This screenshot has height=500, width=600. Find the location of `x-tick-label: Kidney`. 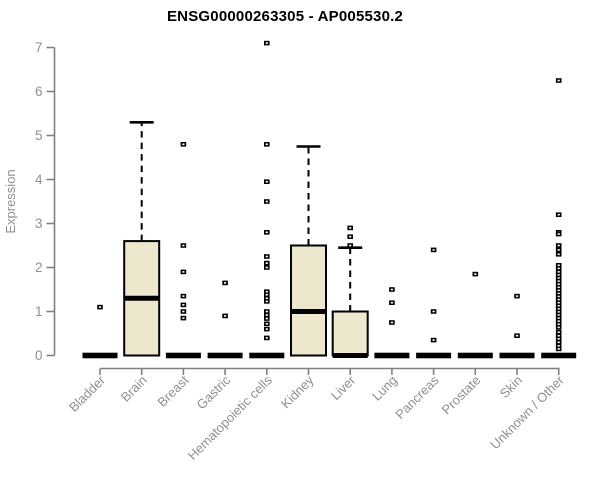

x-tick-label: Kidney is located at coordinates (297, 391).